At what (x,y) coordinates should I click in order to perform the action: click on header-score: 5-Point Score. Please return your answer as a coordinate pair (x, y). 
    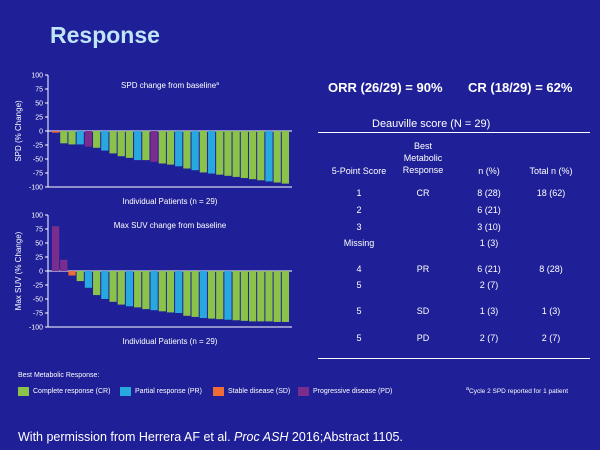
    Looking at the image, I should click on (359, 171).